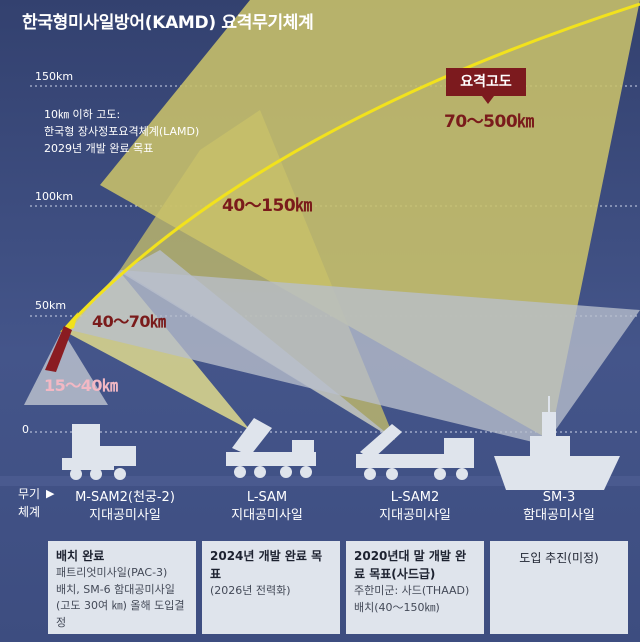 The width and height of the screenshot is (640, 642). Describe the element at coordinates (267, 207) in the screenshot. I see `lsam2-range-label: 40～150㎞` at that location.